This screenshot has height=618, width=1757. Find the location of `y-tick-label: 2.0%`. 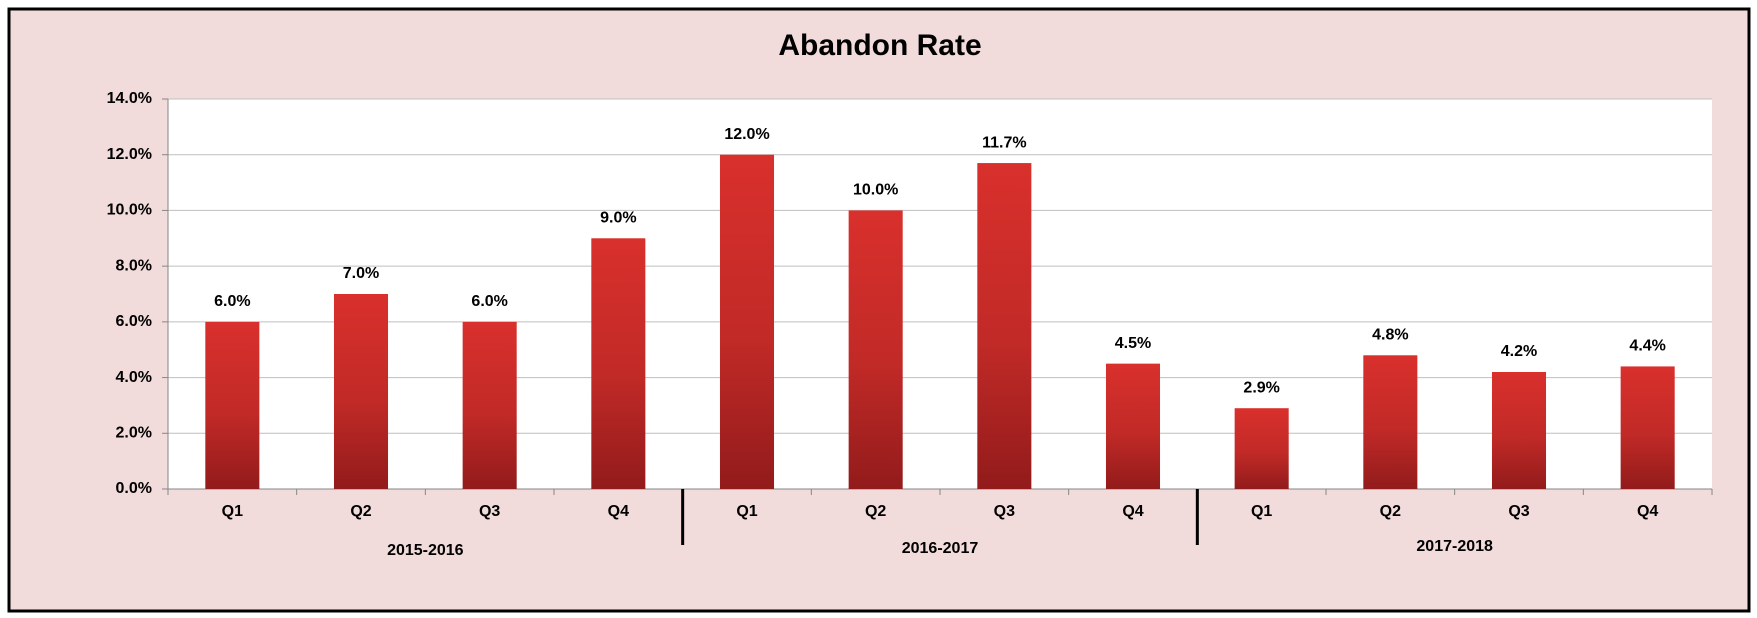

y-tick-label: 2.0% is located at coordinates (134, 433).